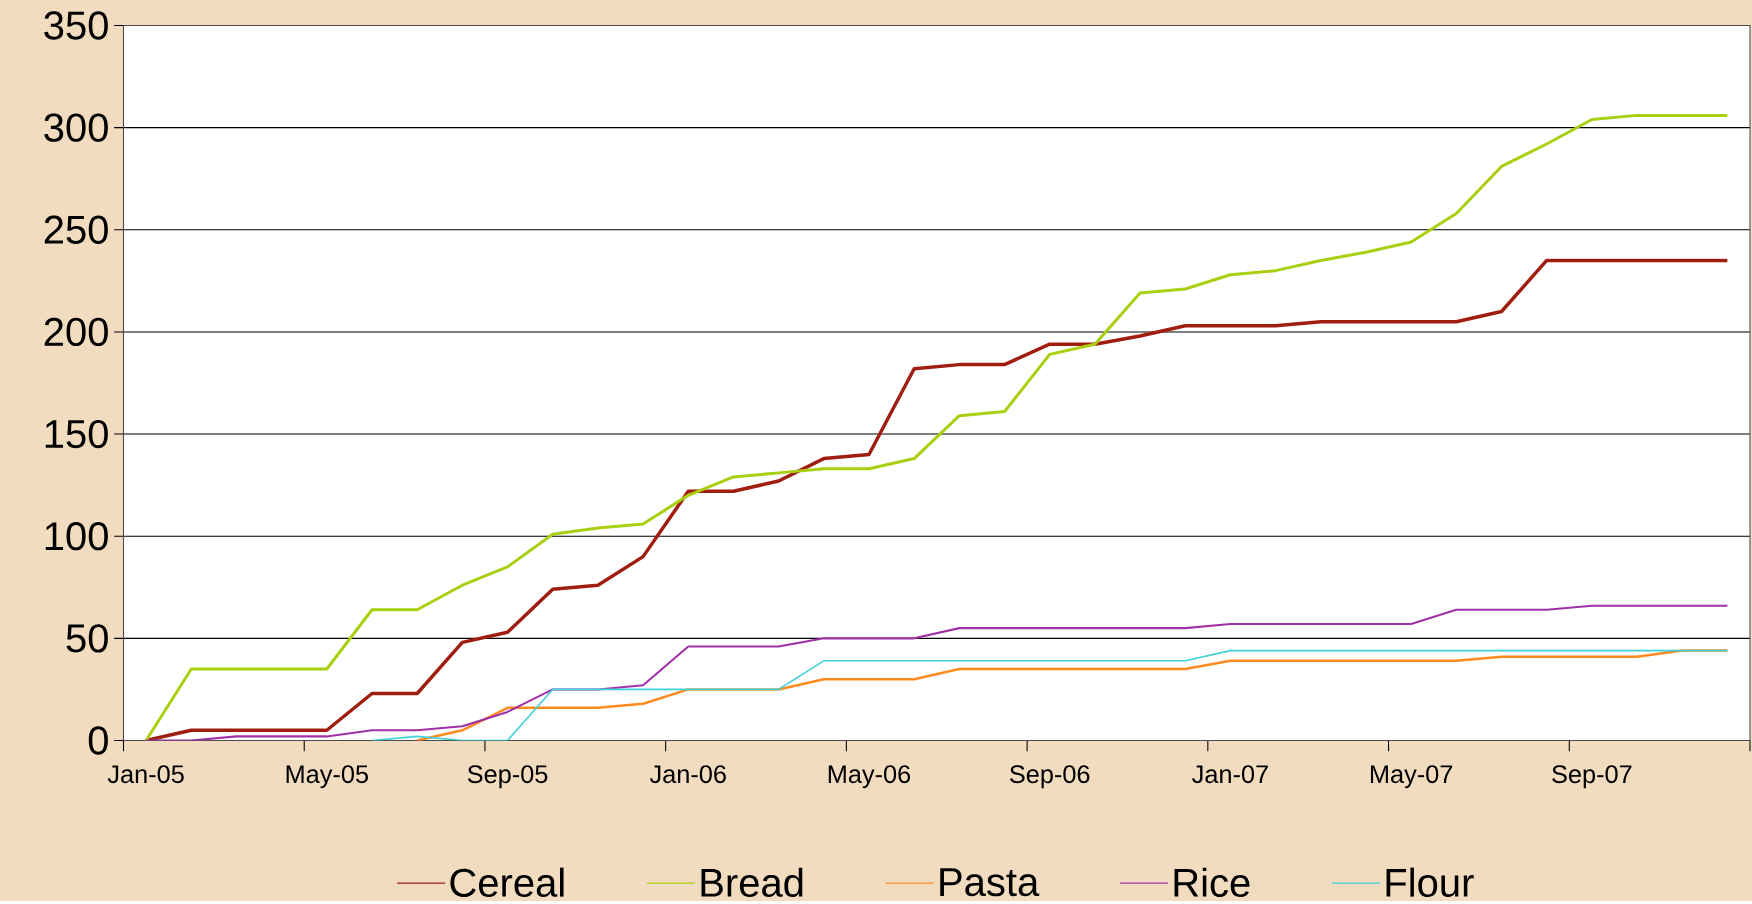 The width and height of the screenshot is (1752, 904). Describe the element at coordinates (76, 434) in the screenshot. I see `y-tick-label: 150` at that location.